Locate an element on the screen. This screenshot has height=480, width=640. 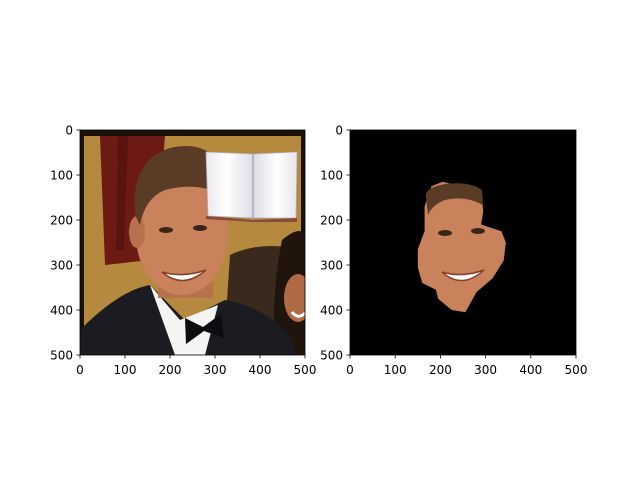
right-xtick-label: 100 is located at coordinates (395, 370).